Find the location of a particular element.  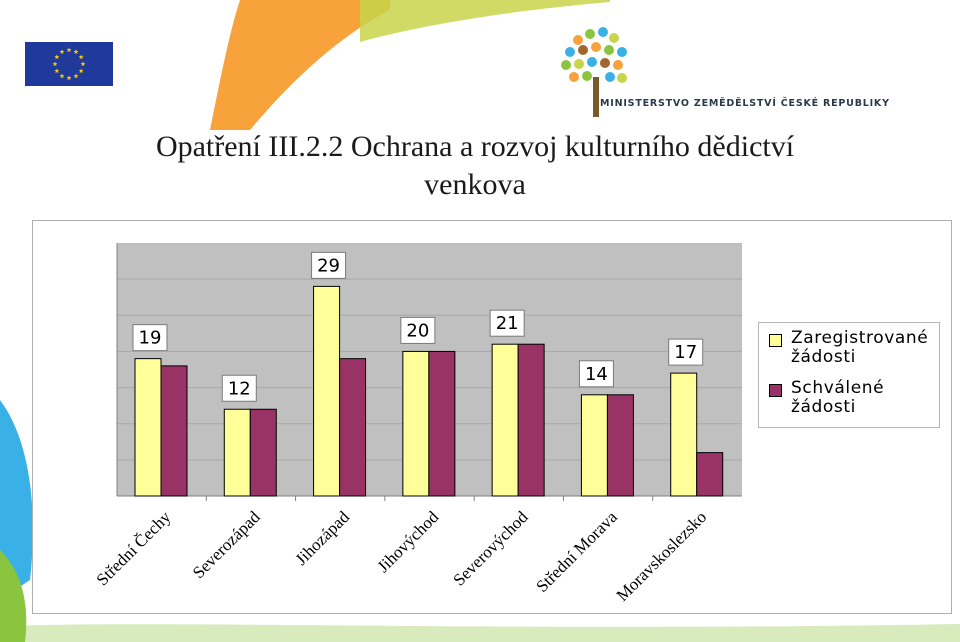

legend-swatch-registered is located at coordinates (775, 340).